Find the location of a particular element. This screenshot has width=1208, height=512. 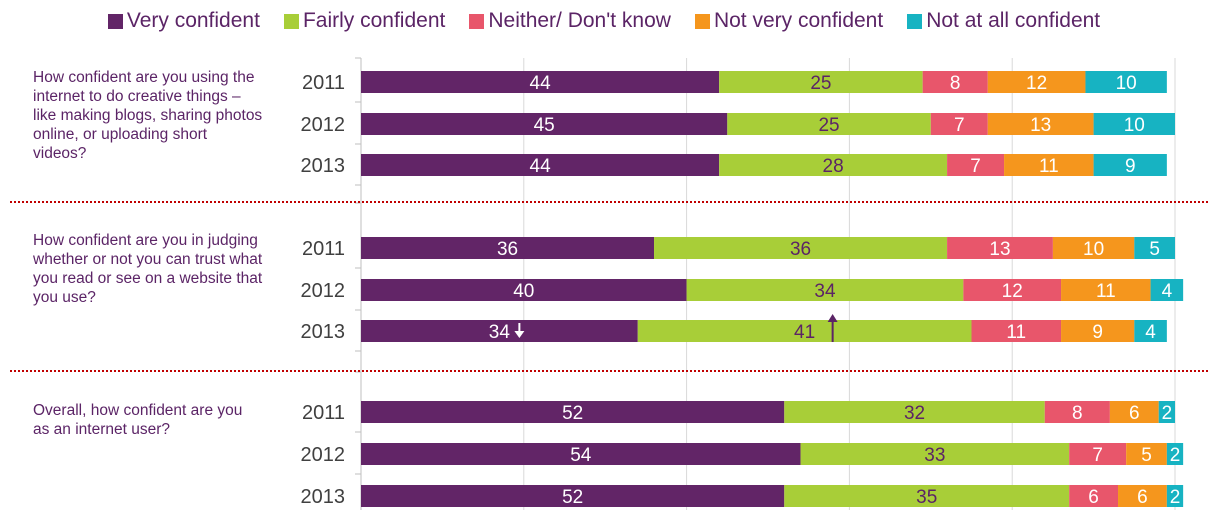

legend-item: Very confident is located at coordinates (183, 21).